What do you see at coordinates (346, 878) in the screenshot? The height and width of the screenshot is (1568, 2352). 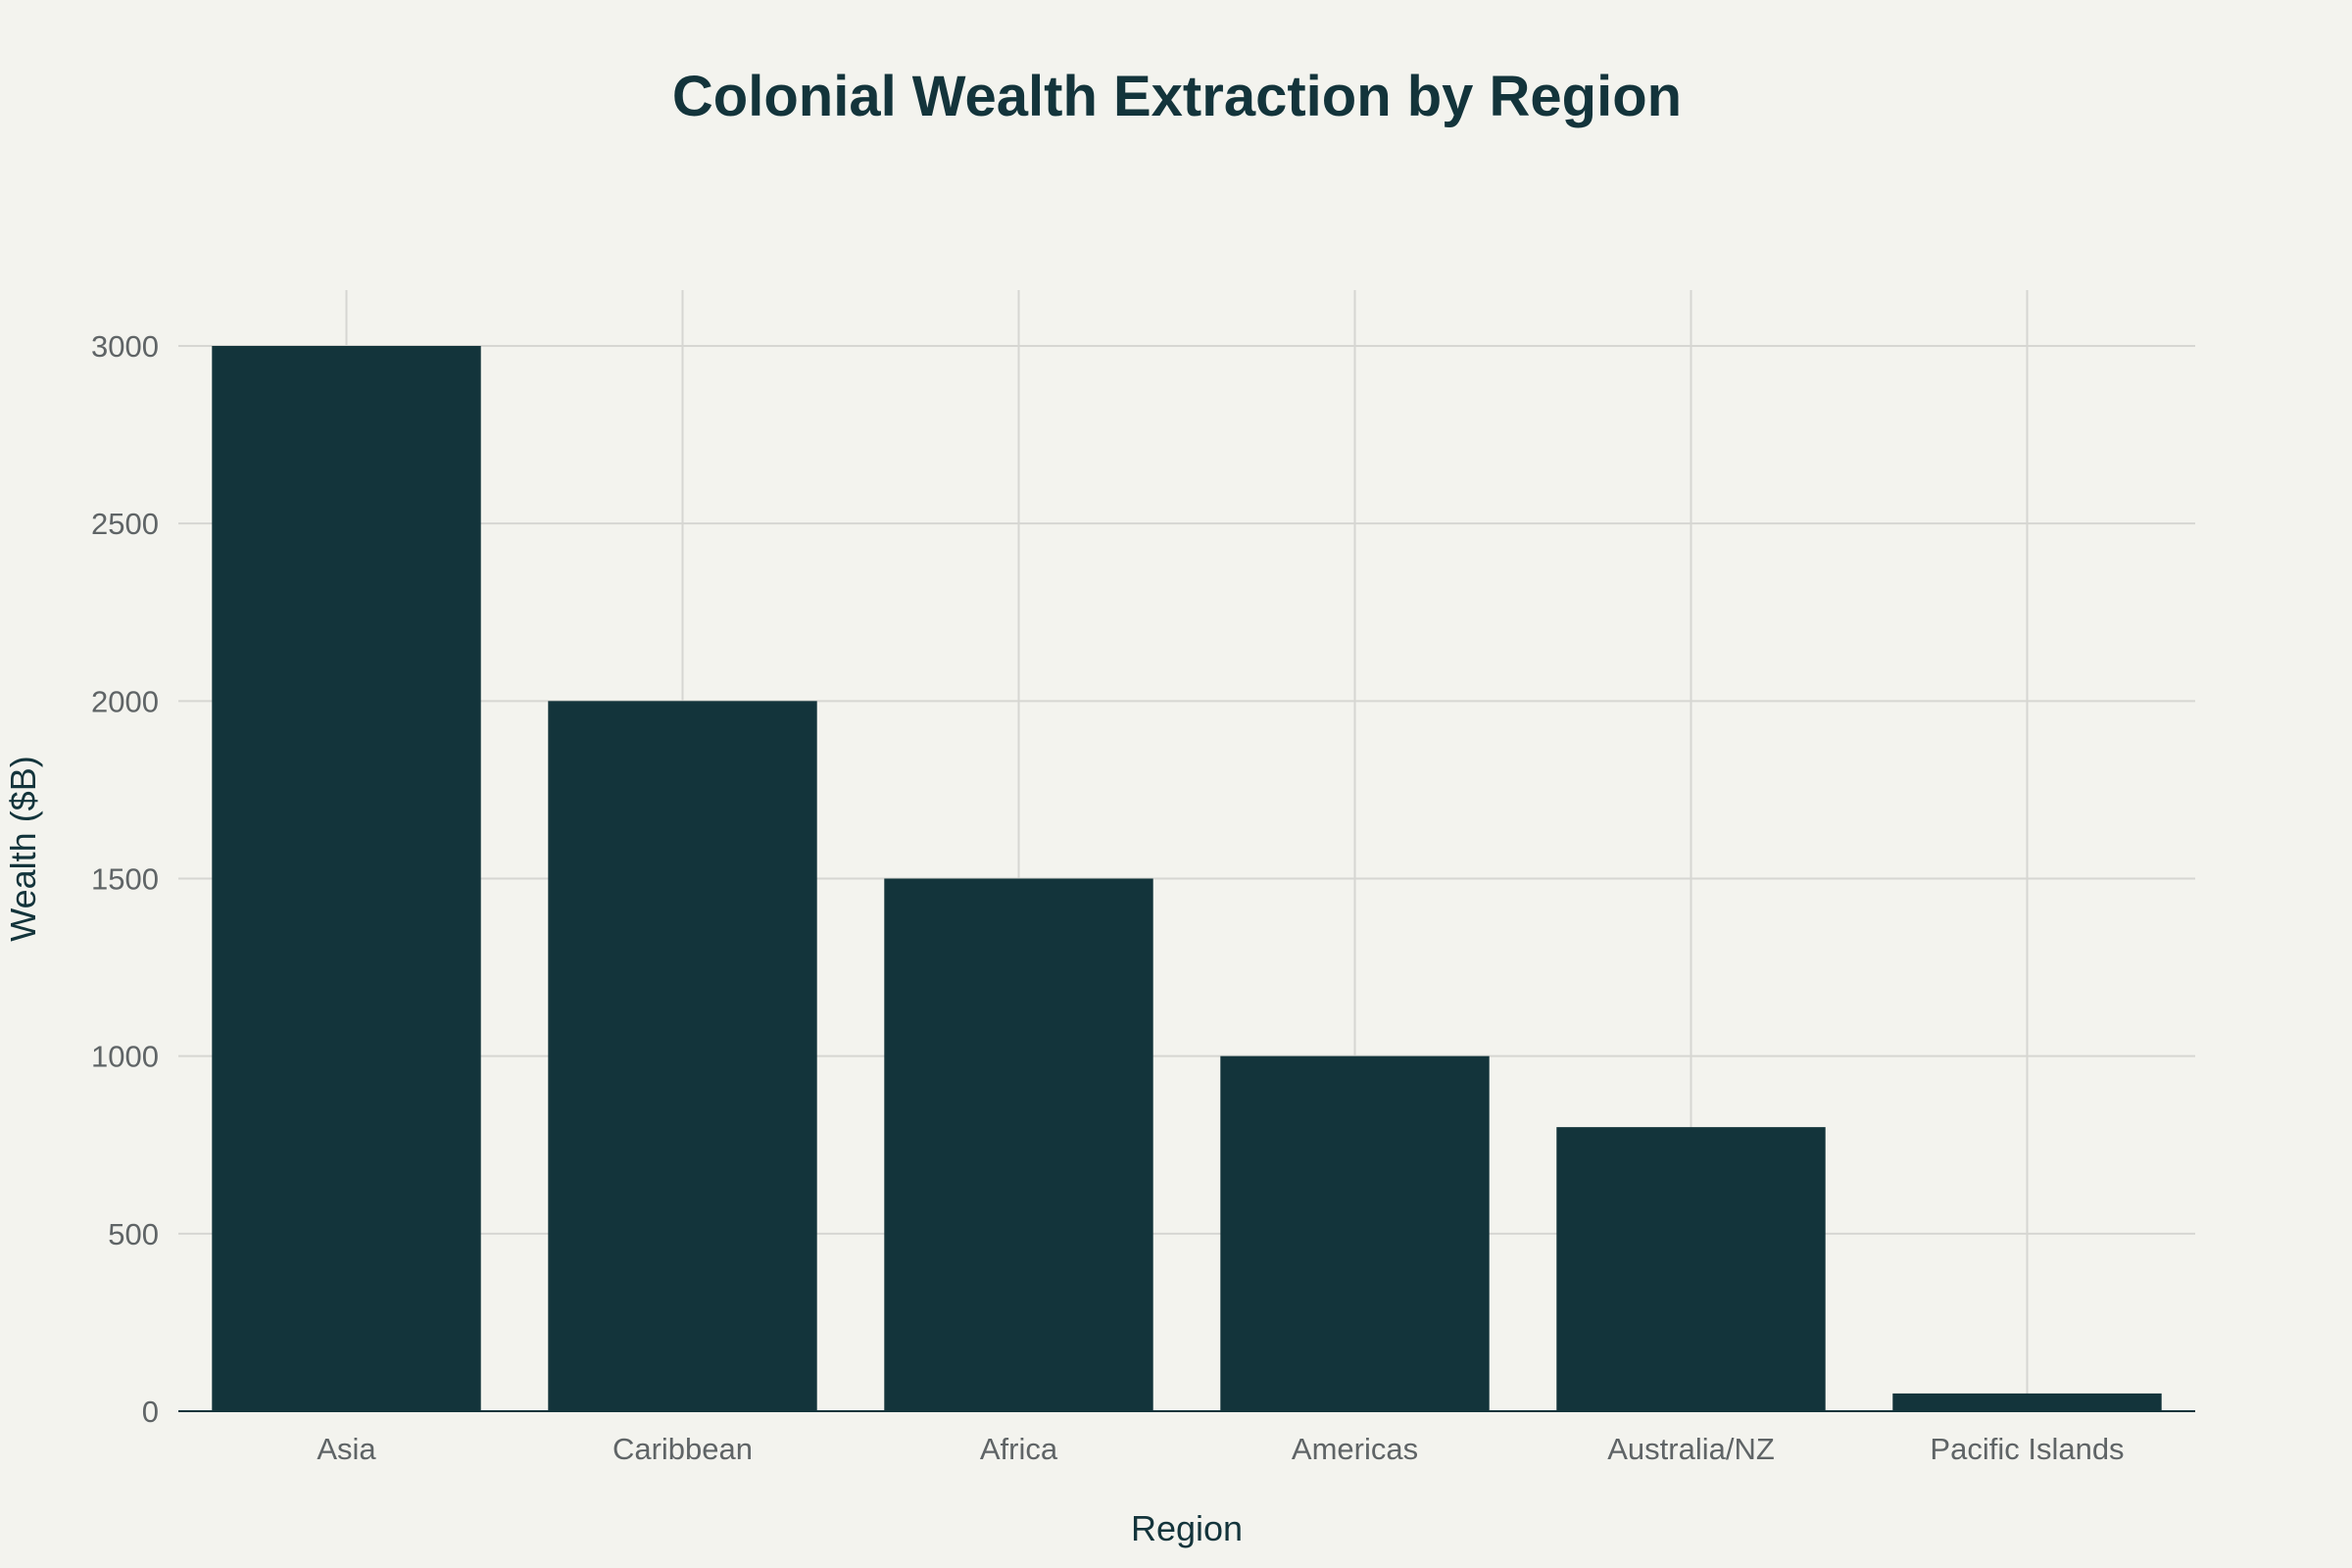 I see `bar-asia` at bounding box center [346, 878].